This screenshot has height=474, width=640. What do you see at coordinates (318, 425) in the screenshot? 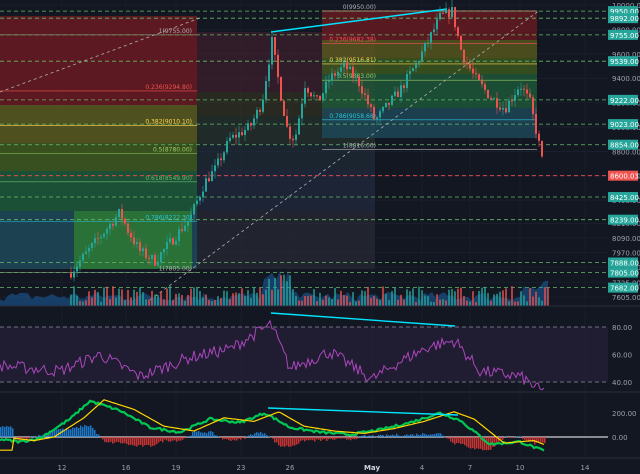
I see `macd-panel: 200.00 0.00` at bounding box center [318, 425].